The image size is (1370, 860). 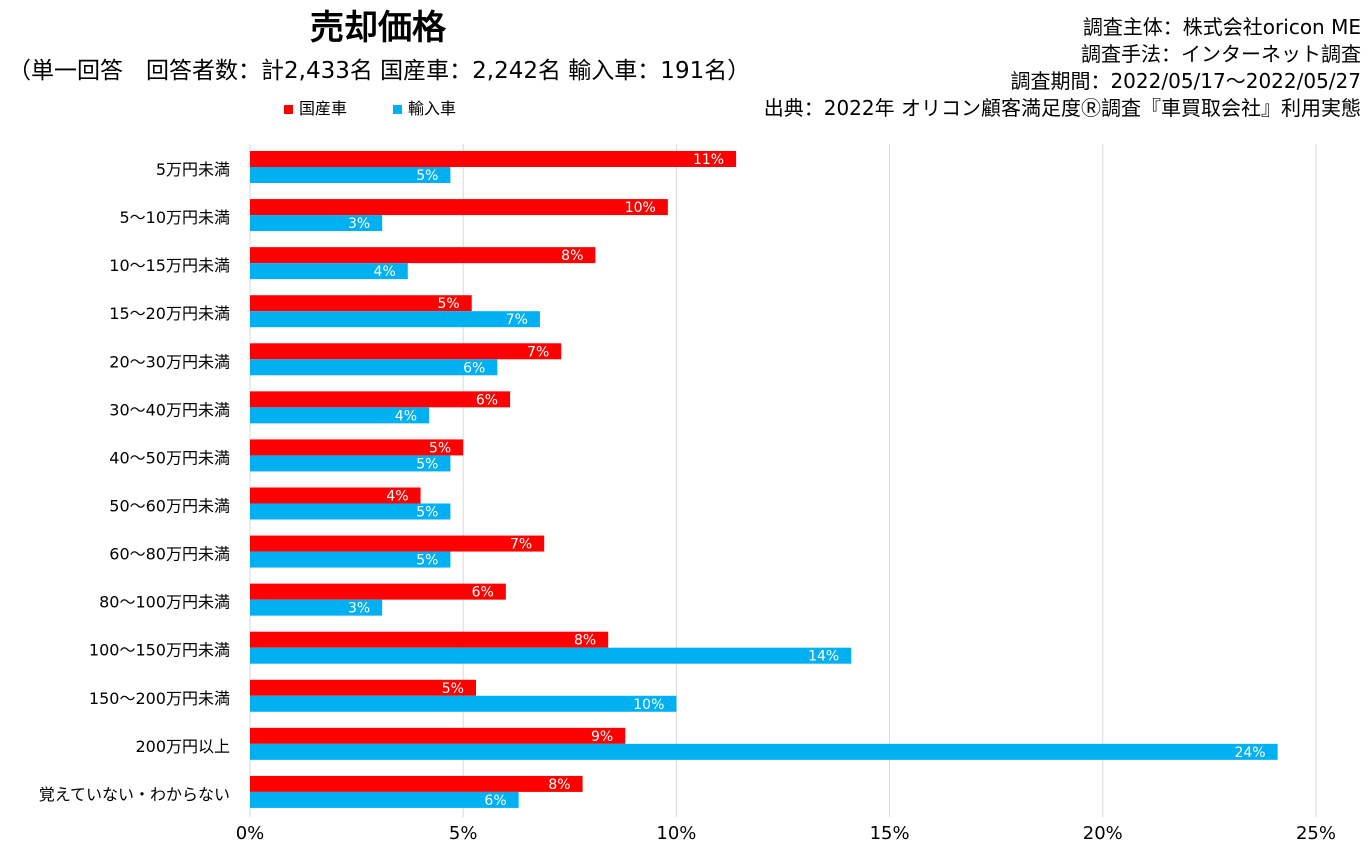 I want to click on category-label: 覚えていない・わからない, so click(x=134, y=794).